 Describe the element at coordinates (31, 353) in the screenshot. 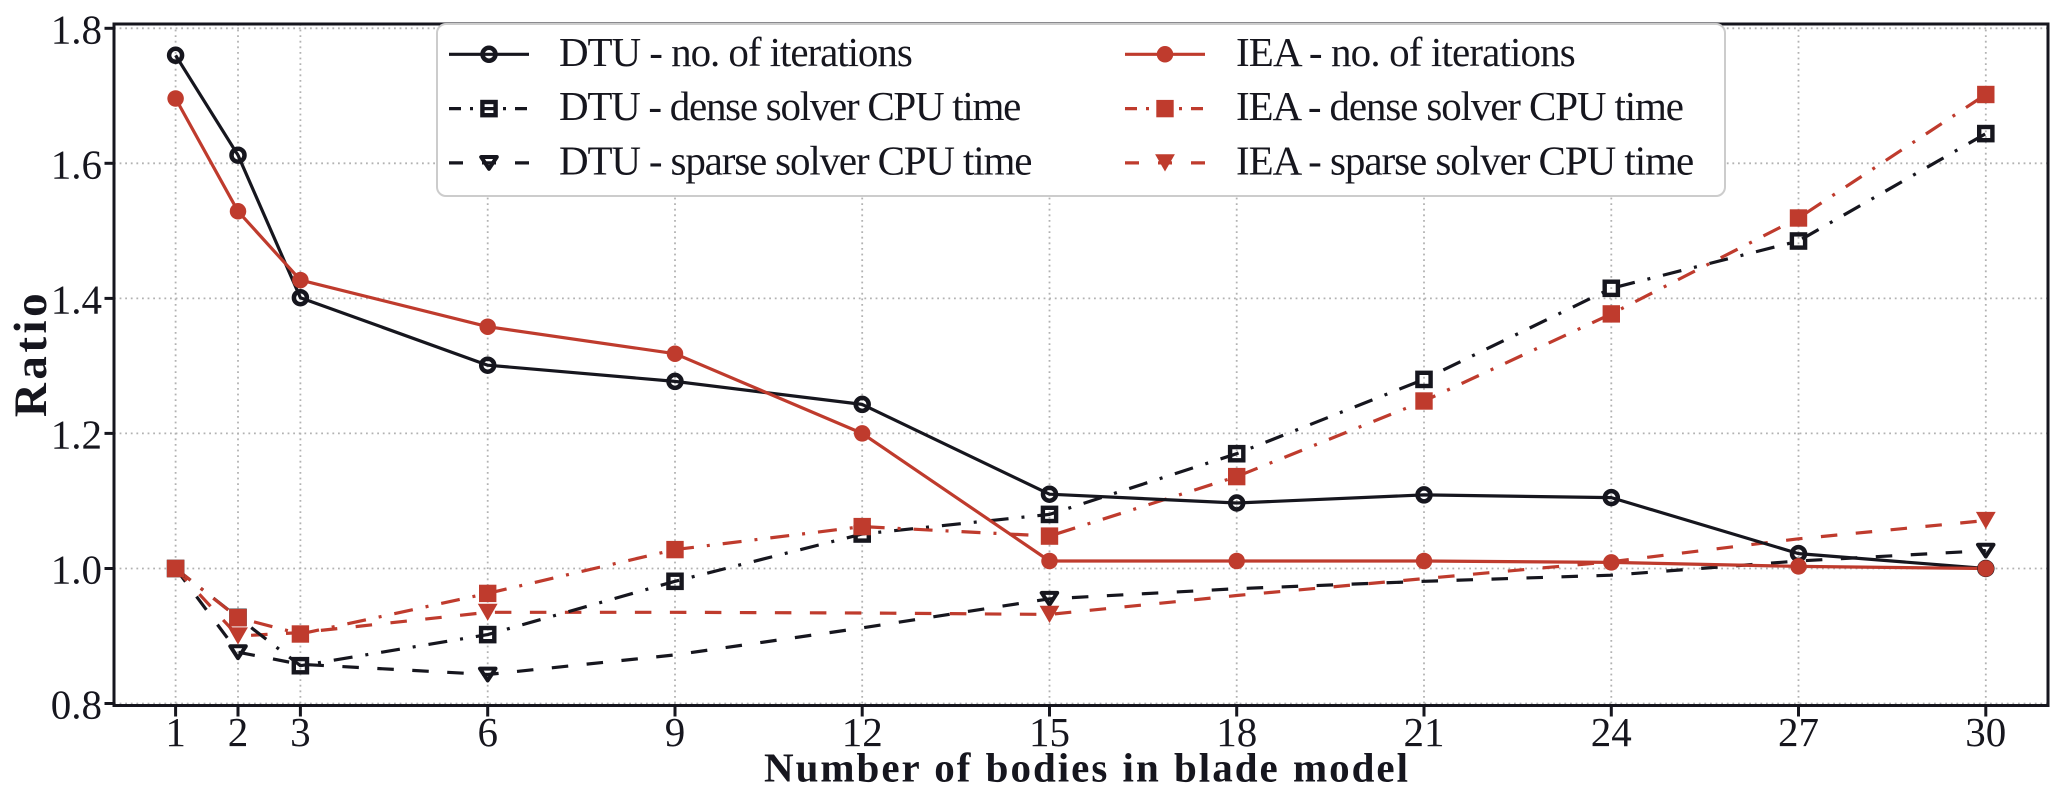

I see `svg-text: Ratio` at that location.